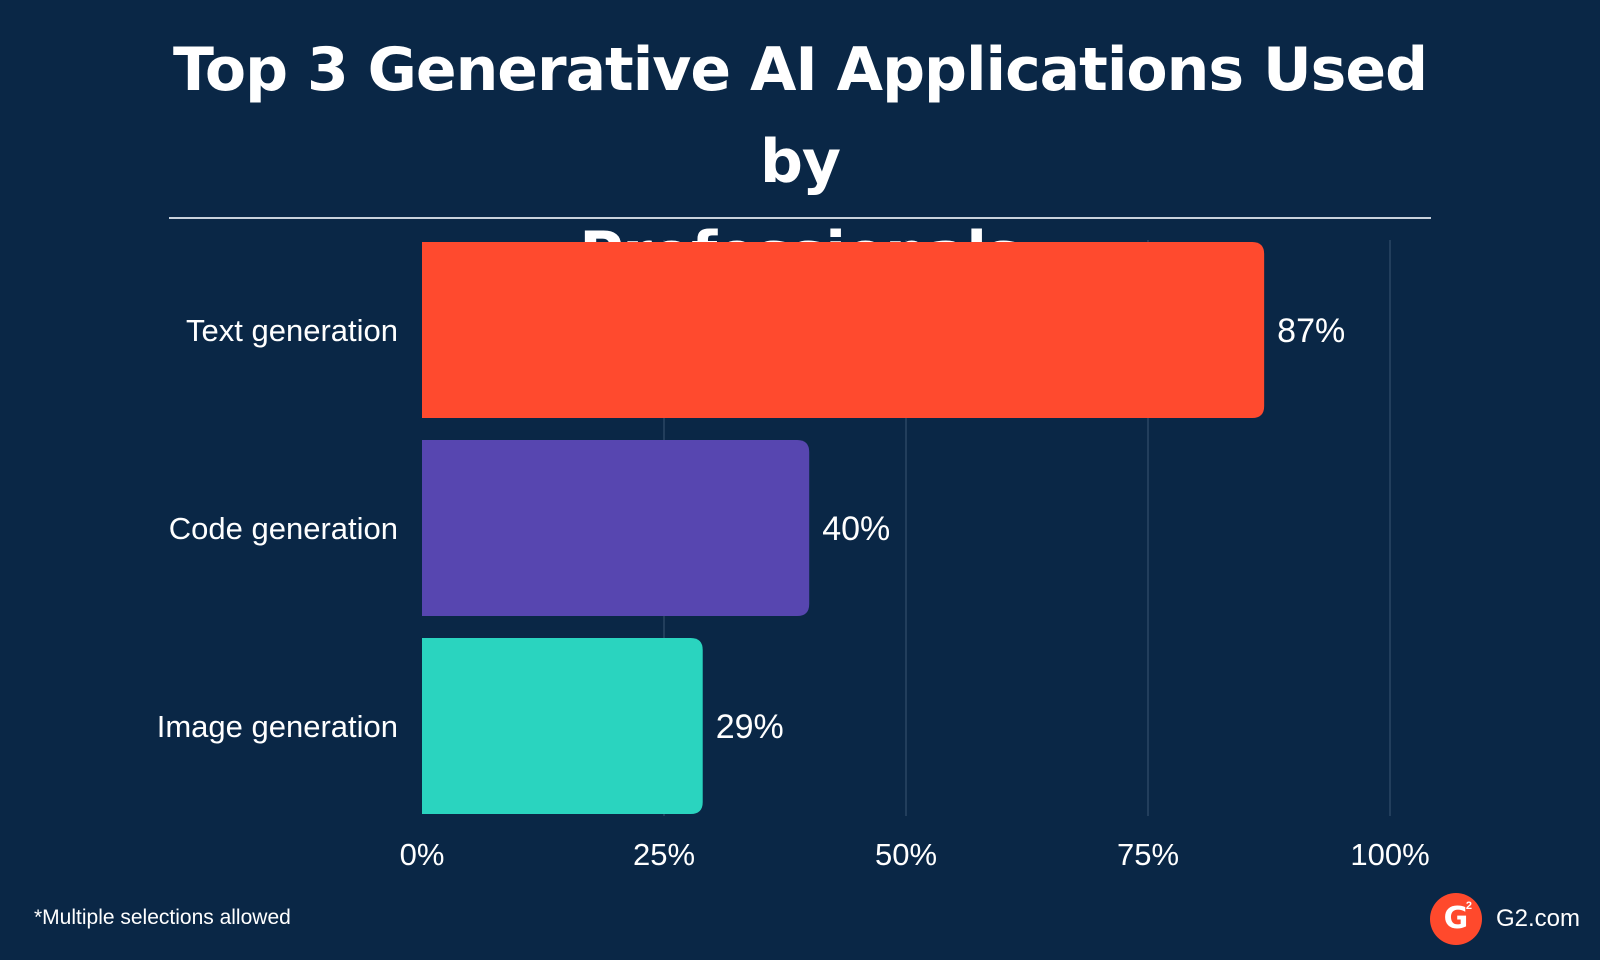  I want to click on footnote: *Multiple selections allowed, so click(162, 917).